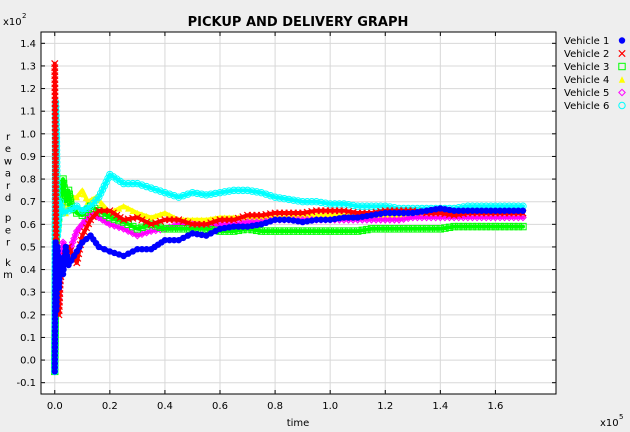  What do you see at coordinates (28, 361) in the screenshot?
I see `y-tick-label: 0.0` at bounding box center [28, 361].